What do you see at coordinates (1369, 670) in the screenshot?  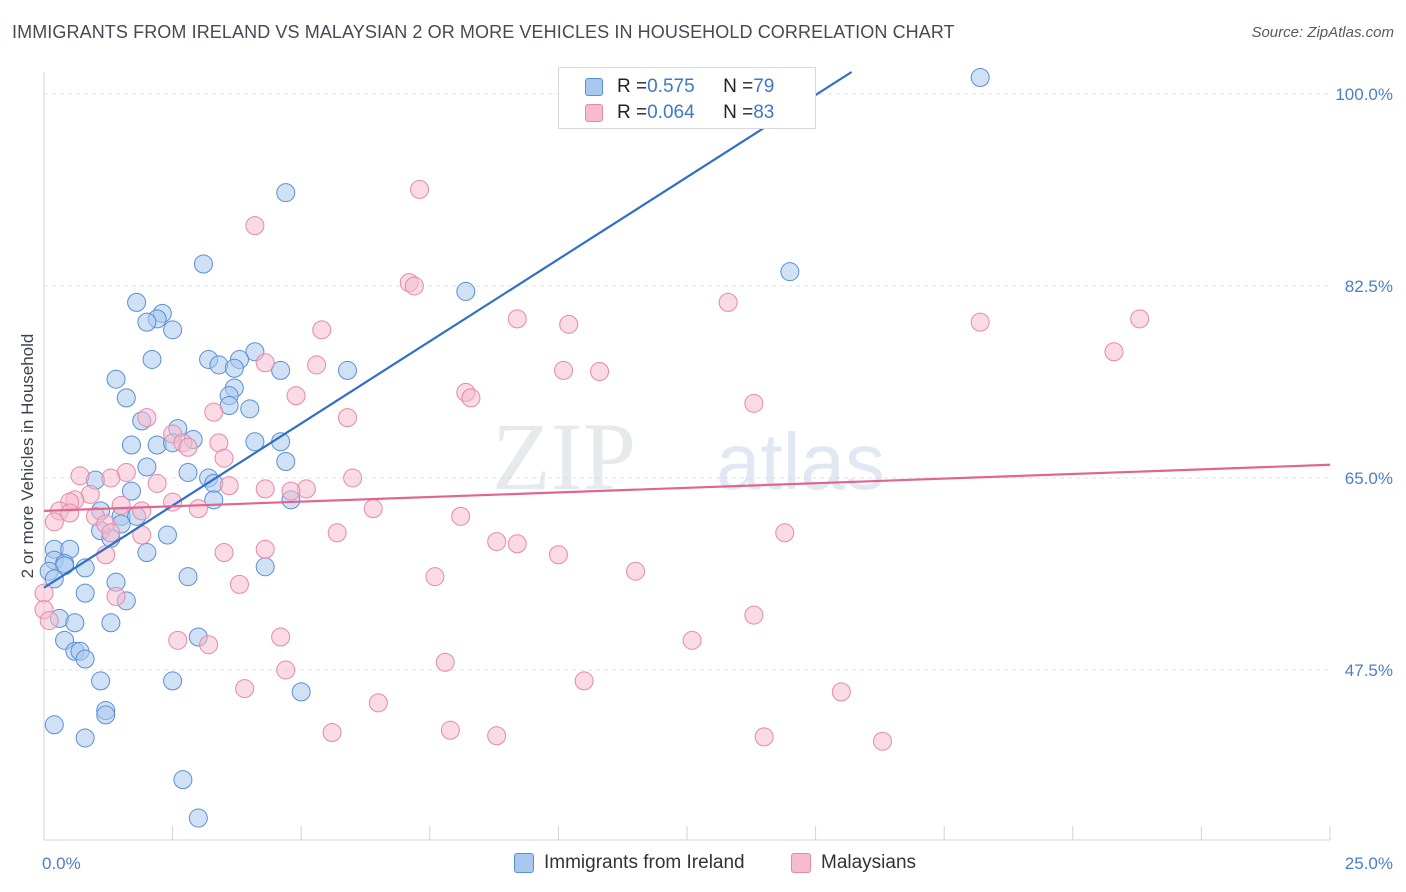 I see `y-tick-label: 47.5%` at bounding box center [1369, 670].